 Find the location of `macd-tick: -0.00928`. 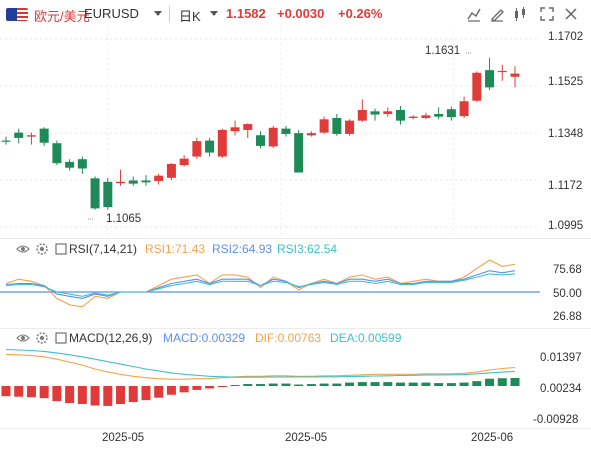

macd-tick: -0.00928 is located at coordinates (556, 420).